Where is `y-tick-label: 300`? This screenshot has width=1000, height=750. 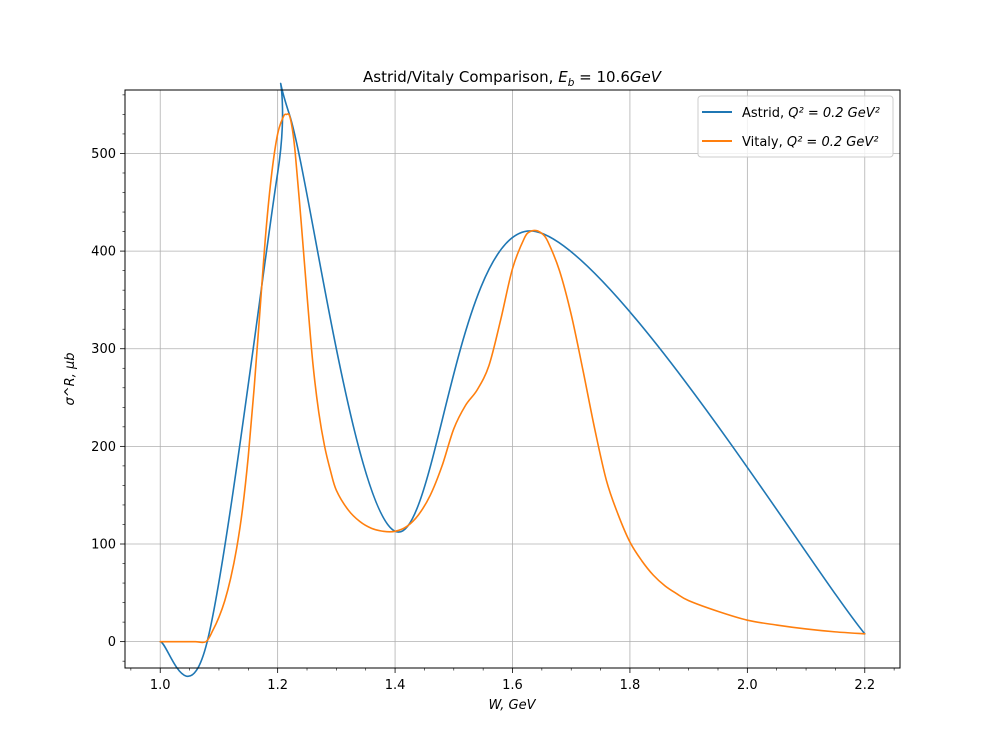
y-tick-label: 300 is located at coordinates (103, 349).